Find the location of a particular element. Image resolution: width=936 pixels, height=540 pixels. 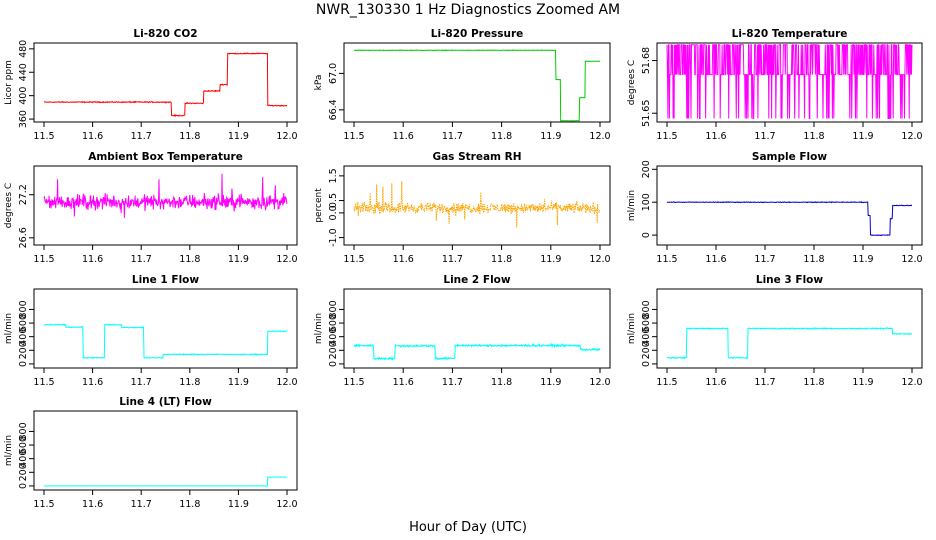

y-tick-label-line1-1: 200 is located at coordinates (23, 350).